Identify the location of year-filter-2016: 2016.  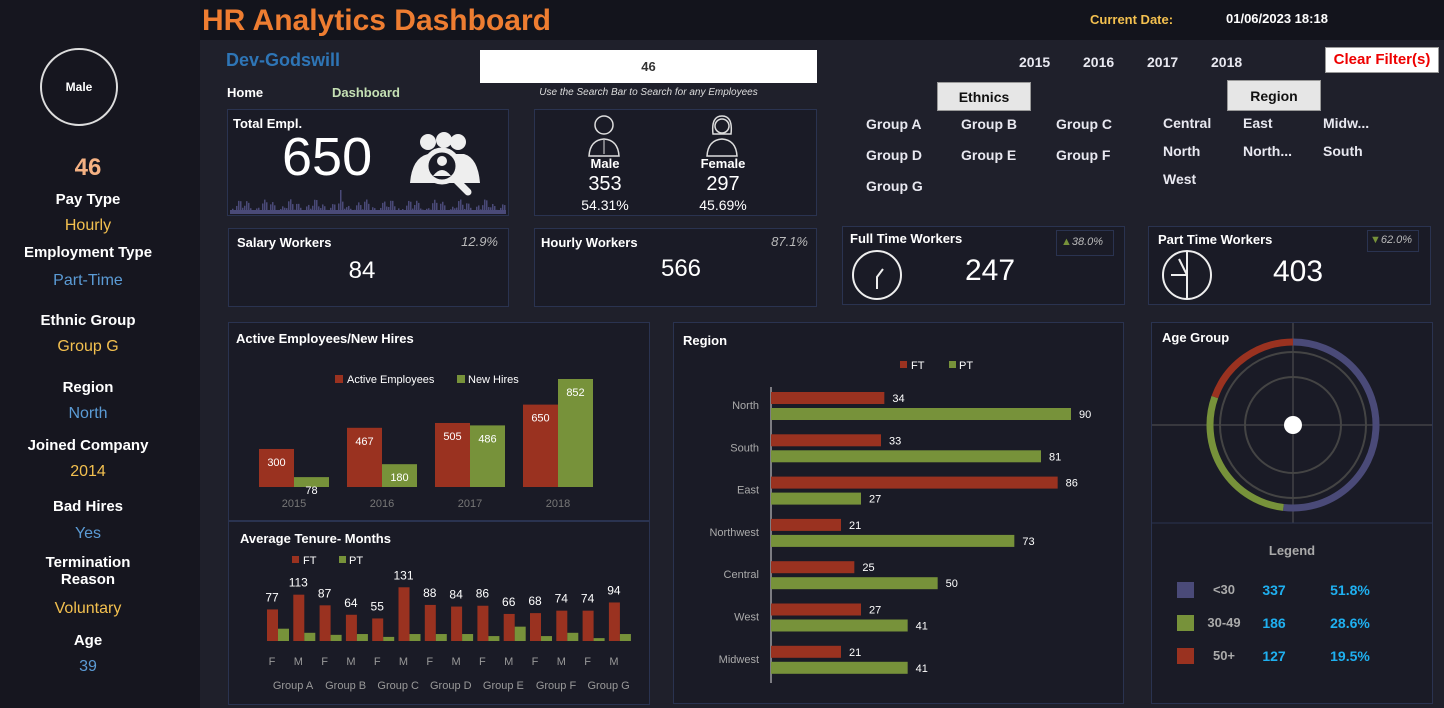
(1099, 62).